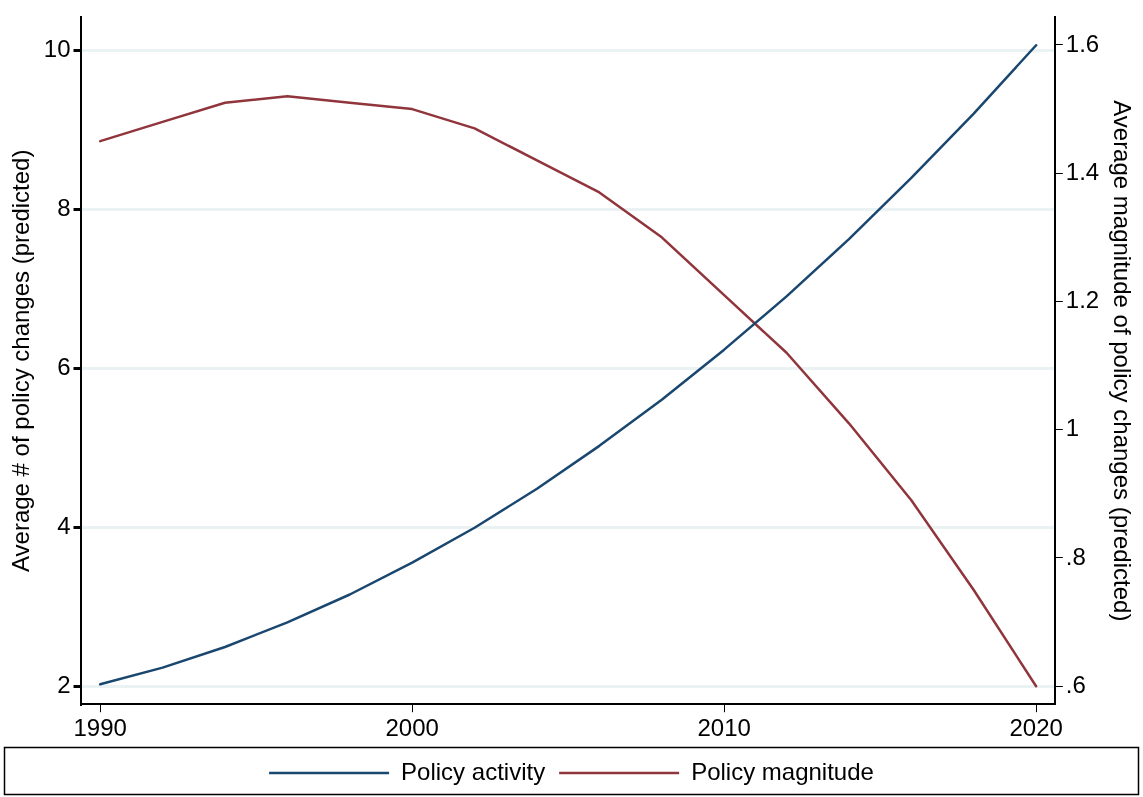 The height and width of the screenshot is (797, 1143). Describe the element at coordinates (782, 771) in the screenshot. I see `legend-label: Policy magnitude` at that location.